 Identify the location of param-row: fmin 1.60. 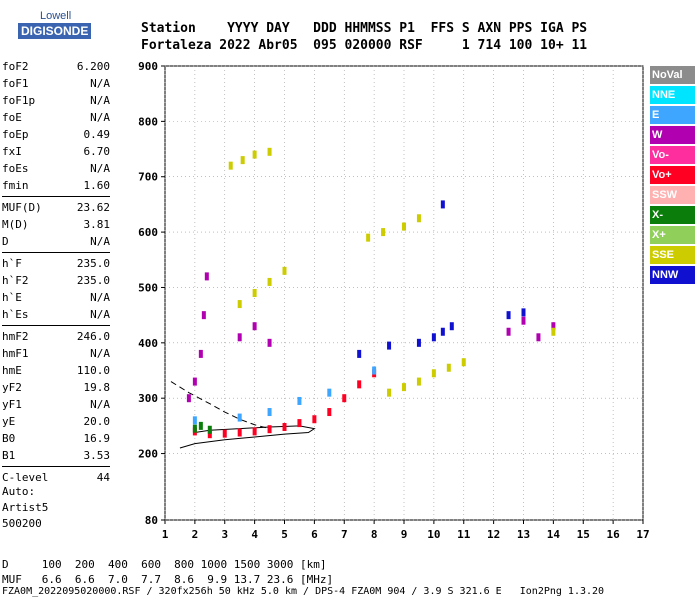
(56, 185).